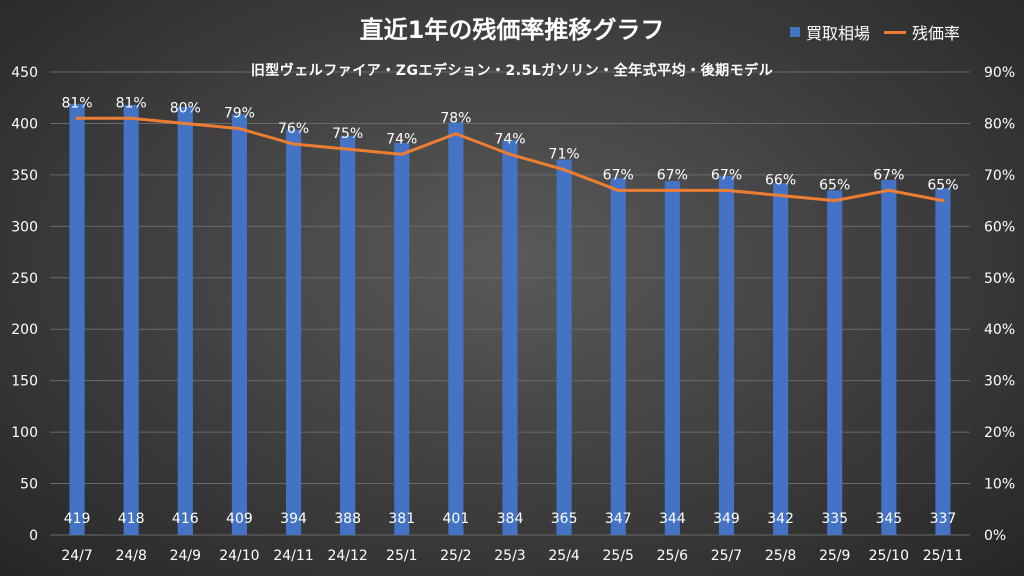 Image resolution: width=1024 pixels, height=576 pixels. Describe the element at coordinates (293, 519) in the screenshot. I see `bar-value-label: 394` at that location.